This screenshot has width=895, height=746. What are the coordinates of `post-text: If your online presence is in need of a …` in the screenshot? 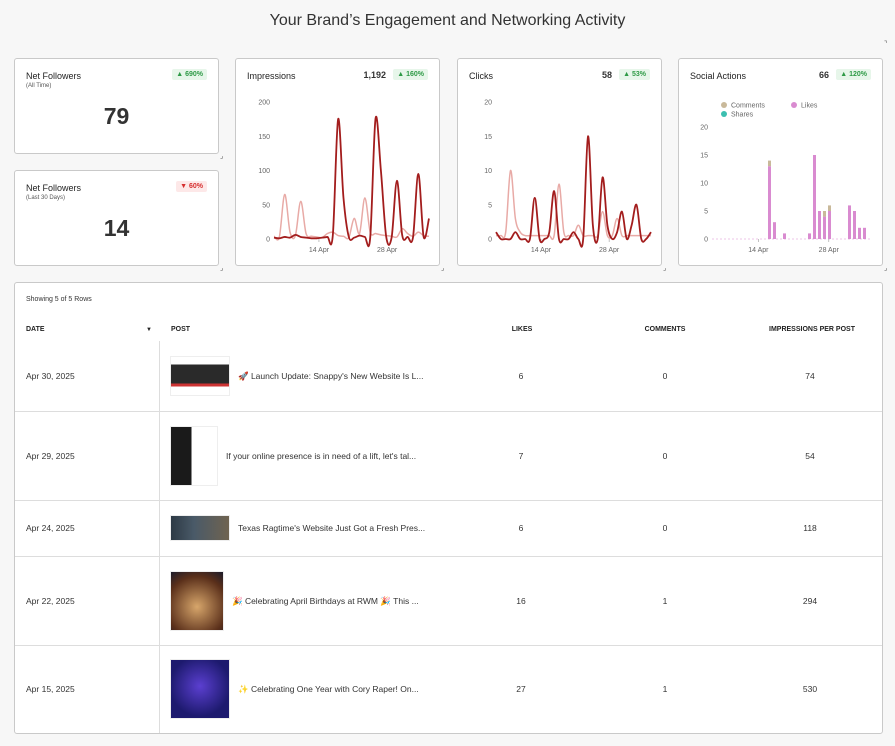 It's located at (321, 455).